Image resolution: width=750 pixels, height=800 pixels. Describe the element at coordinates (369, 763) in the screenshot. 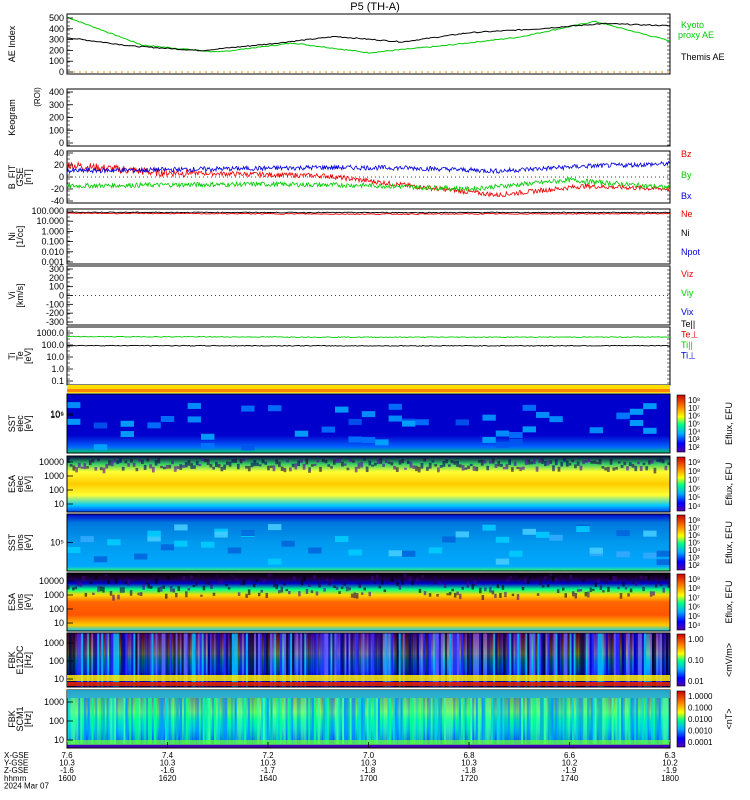

I see `xaxis-value: 10.3` at that location.